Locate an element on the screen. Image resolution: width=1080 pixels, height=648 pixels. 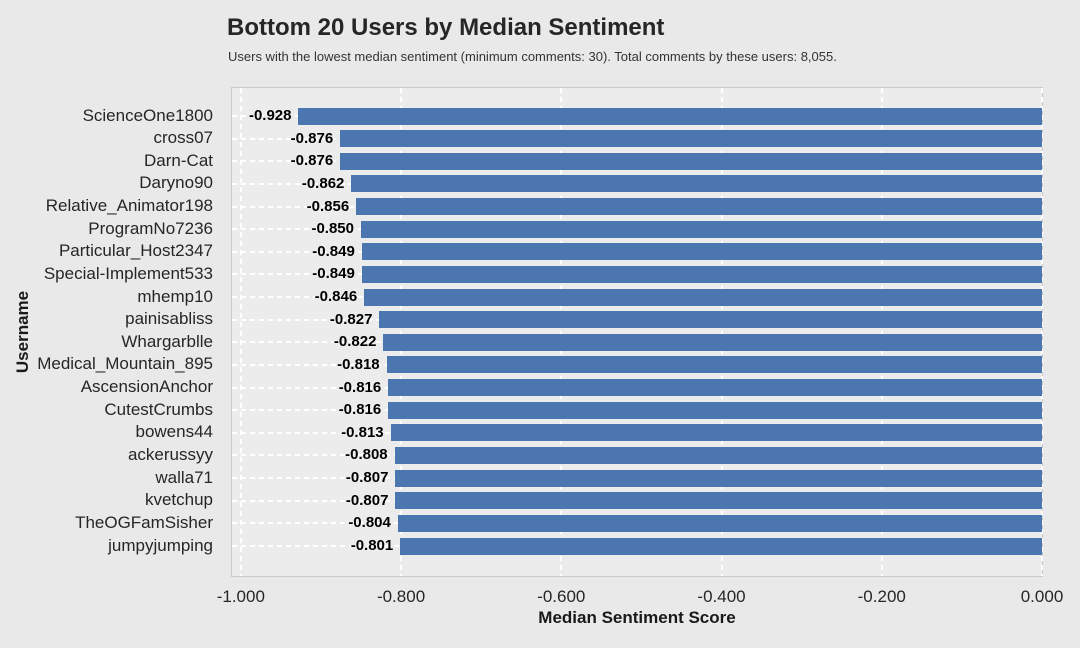
x-tick-label: -0.200 is located at coordinates (881, 596).